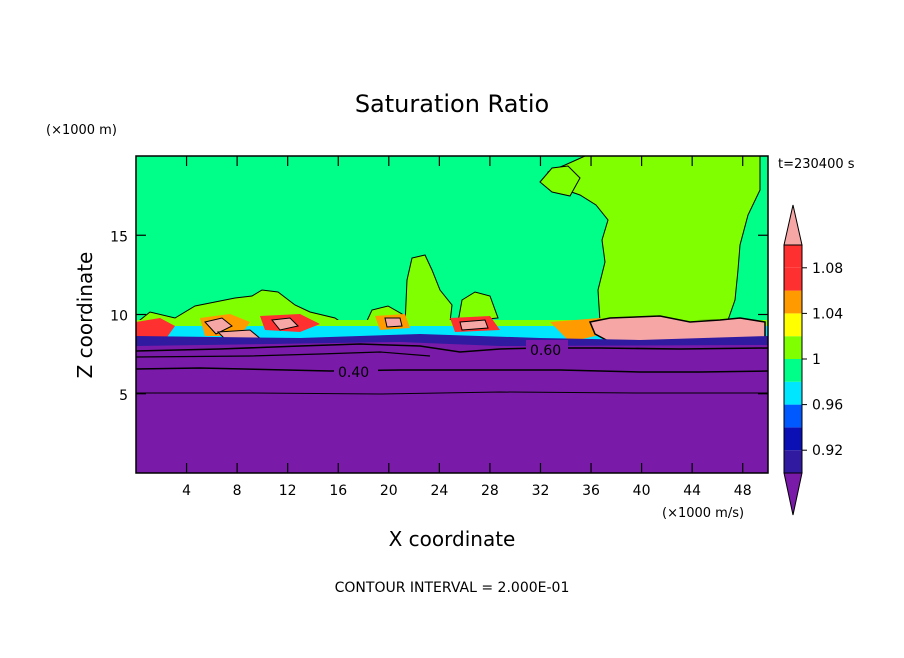 The width and height of the screenshot is (904, 658). What do you see at coordinates (85, 315) in the screenshot?
I see `y-axis-label: Z coordinate` at bounding box center [85, 315].